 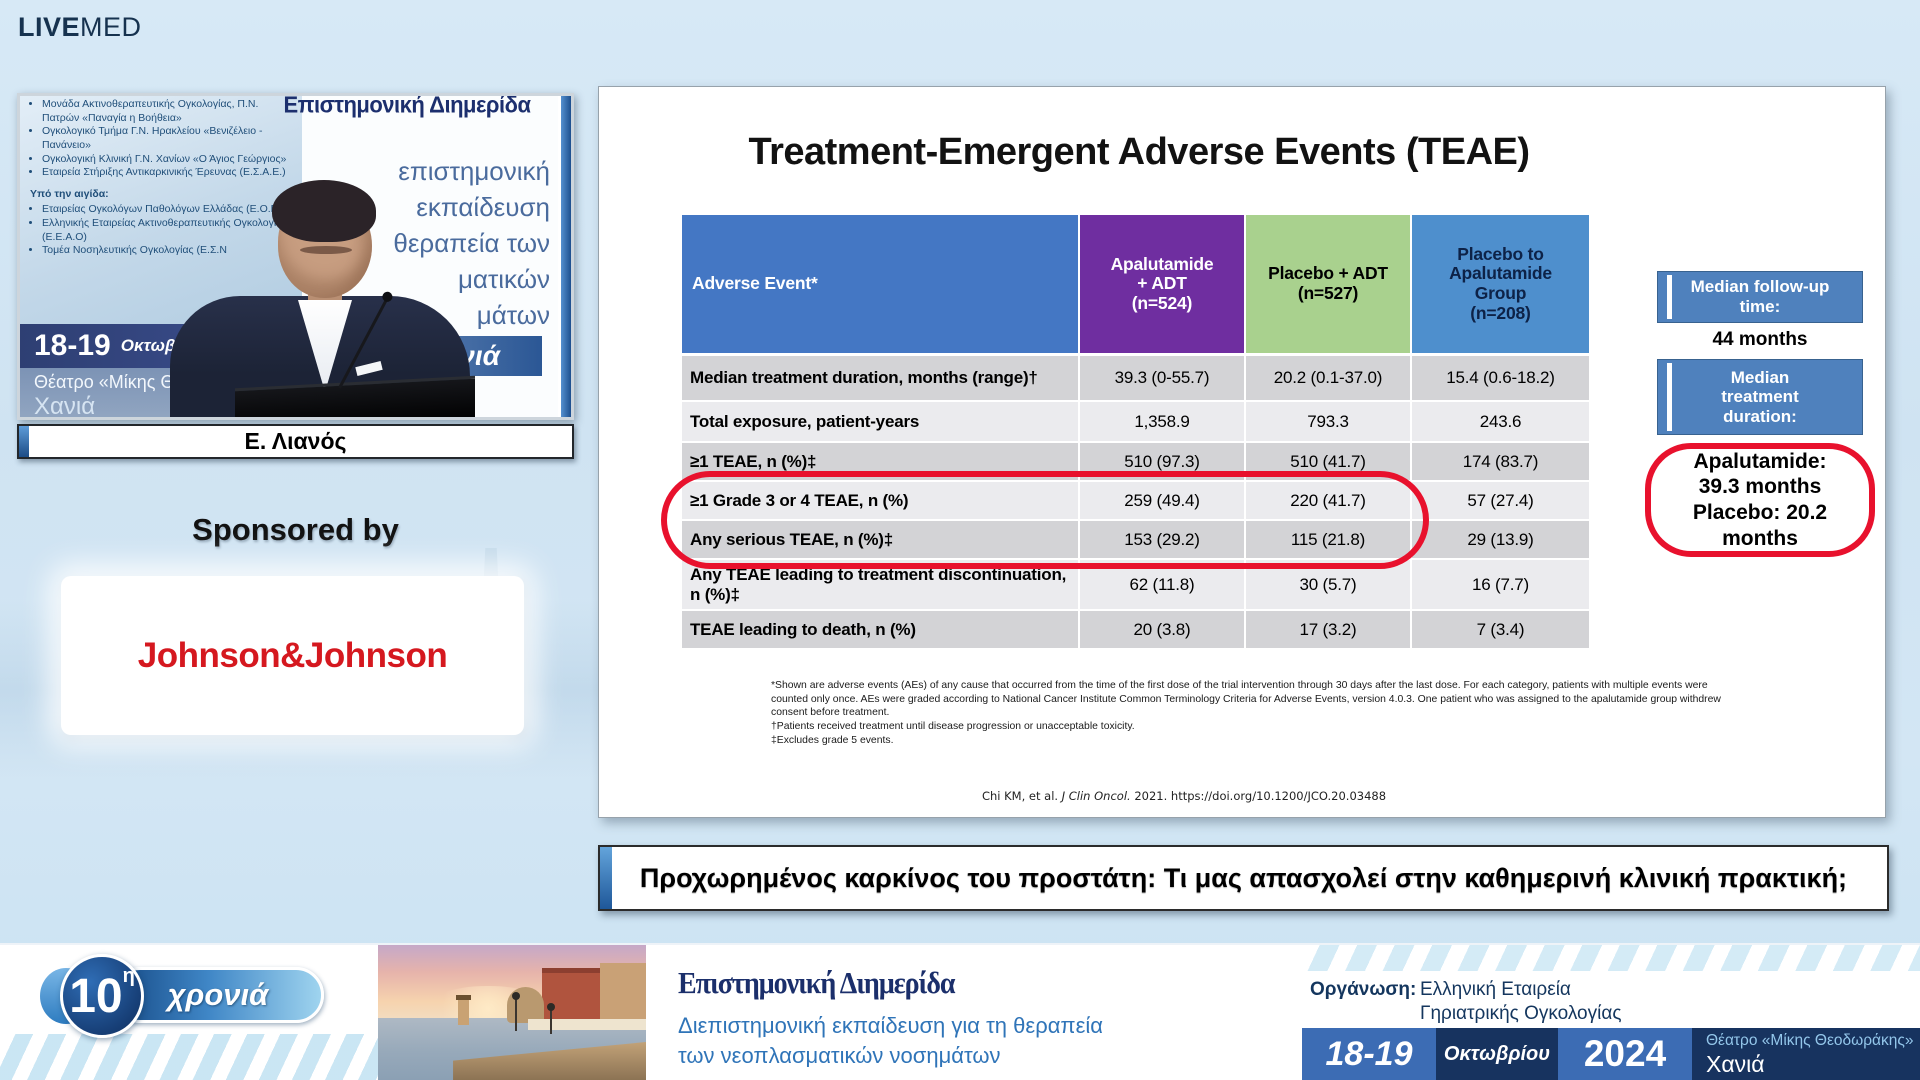 What do you see at coordinates (1501, 462) in the screenshot?
I see `table-cell: 174 (83.7)` at bounding box center [1501, 462].